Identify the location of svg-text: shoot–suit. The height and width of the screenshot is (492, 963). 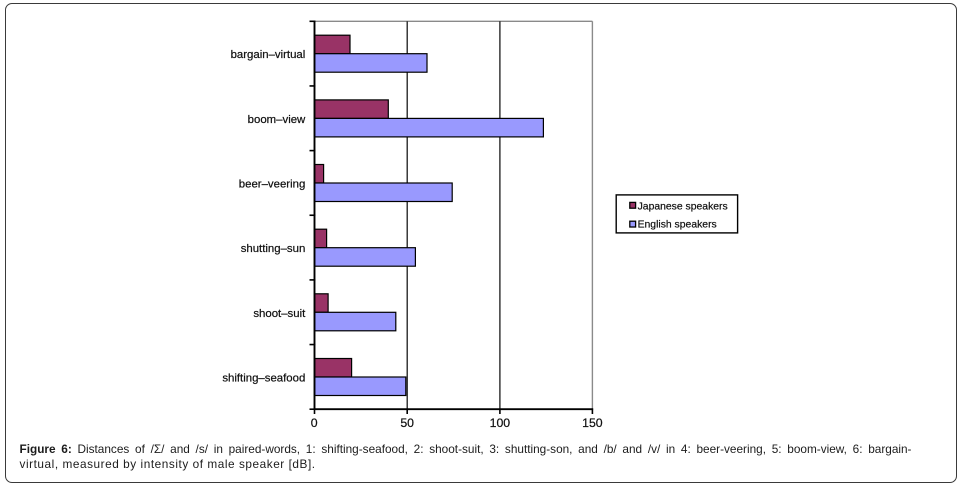
(279, 314).